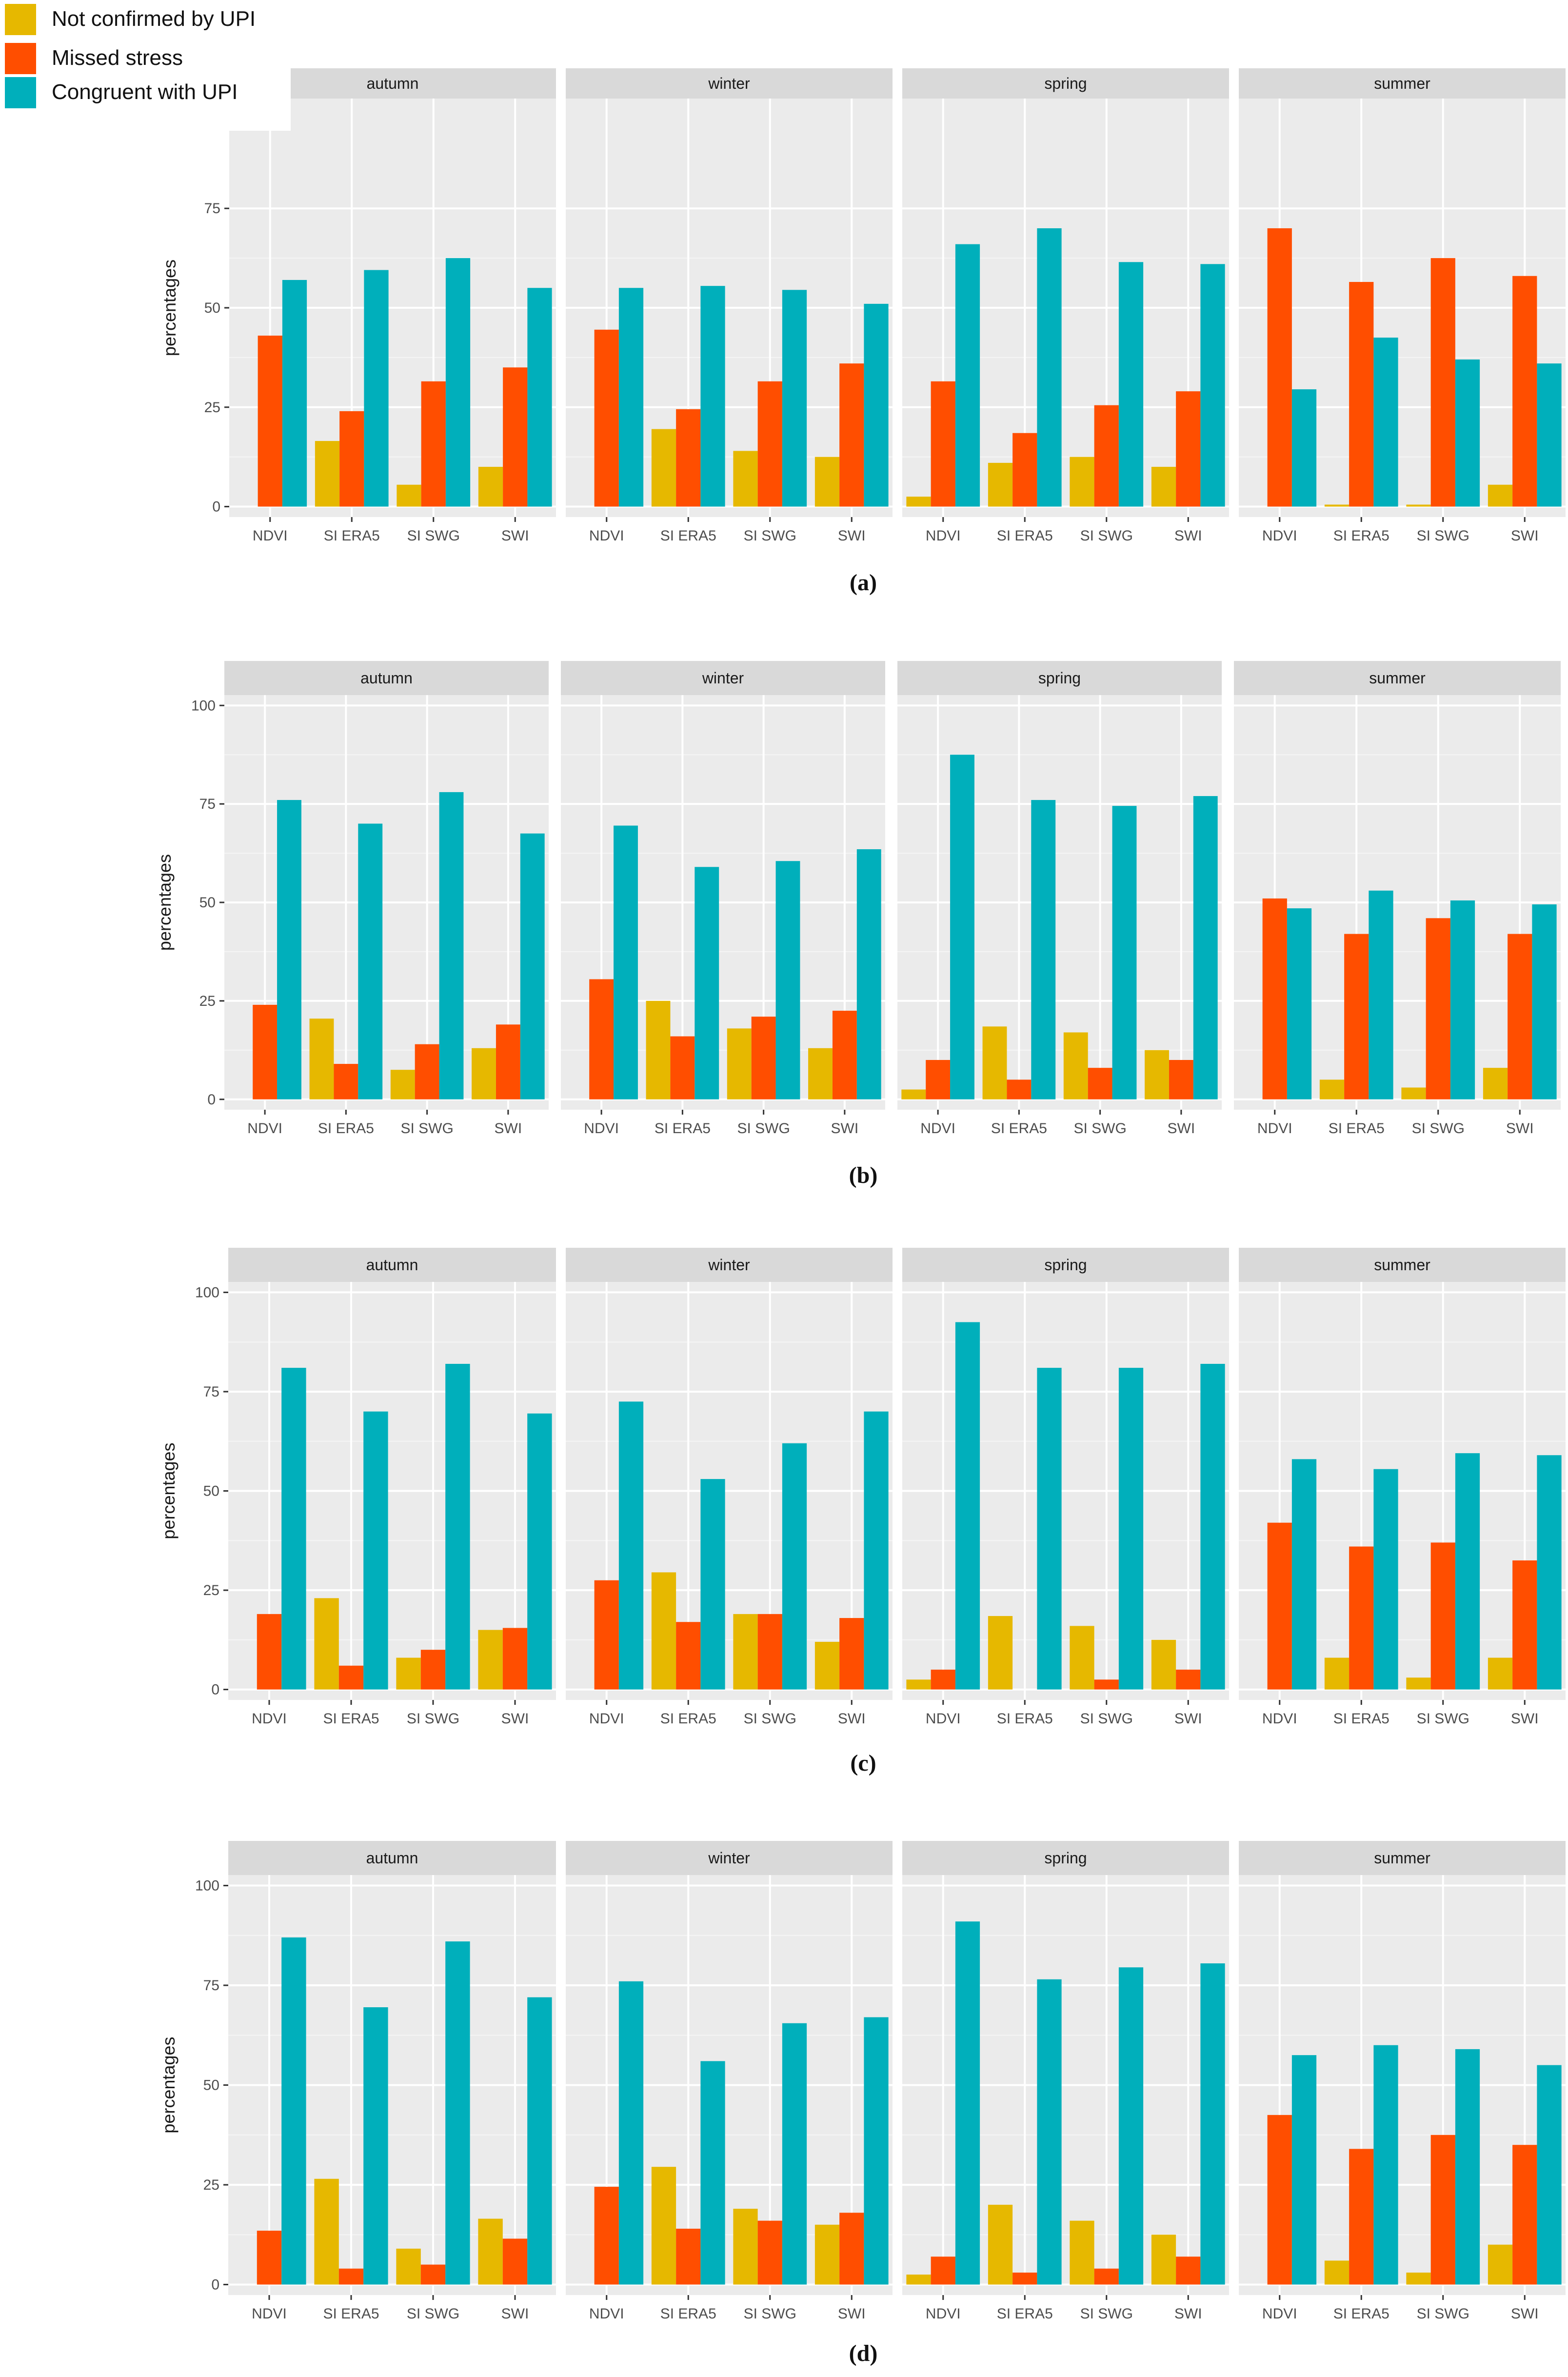 Image resolution: width=1568 pixels, height=2377 pixels. Describe the element at coordinates (207, 1886) in the screenshot. I see `y-tick-label-100: 100` at that location.